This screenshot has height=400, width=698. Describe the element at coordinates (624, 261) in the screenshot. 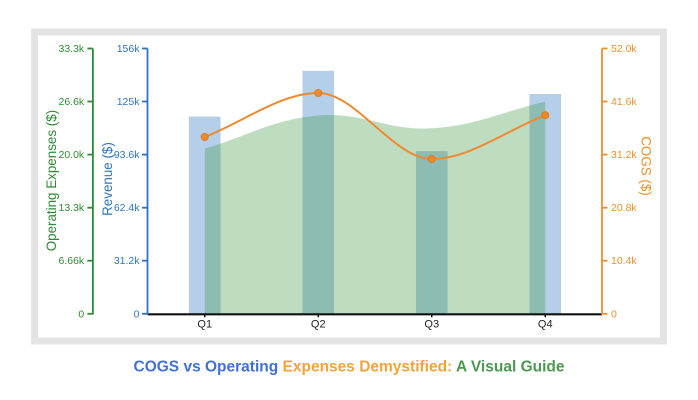

I see `svg-text: 10.4k` at that location.